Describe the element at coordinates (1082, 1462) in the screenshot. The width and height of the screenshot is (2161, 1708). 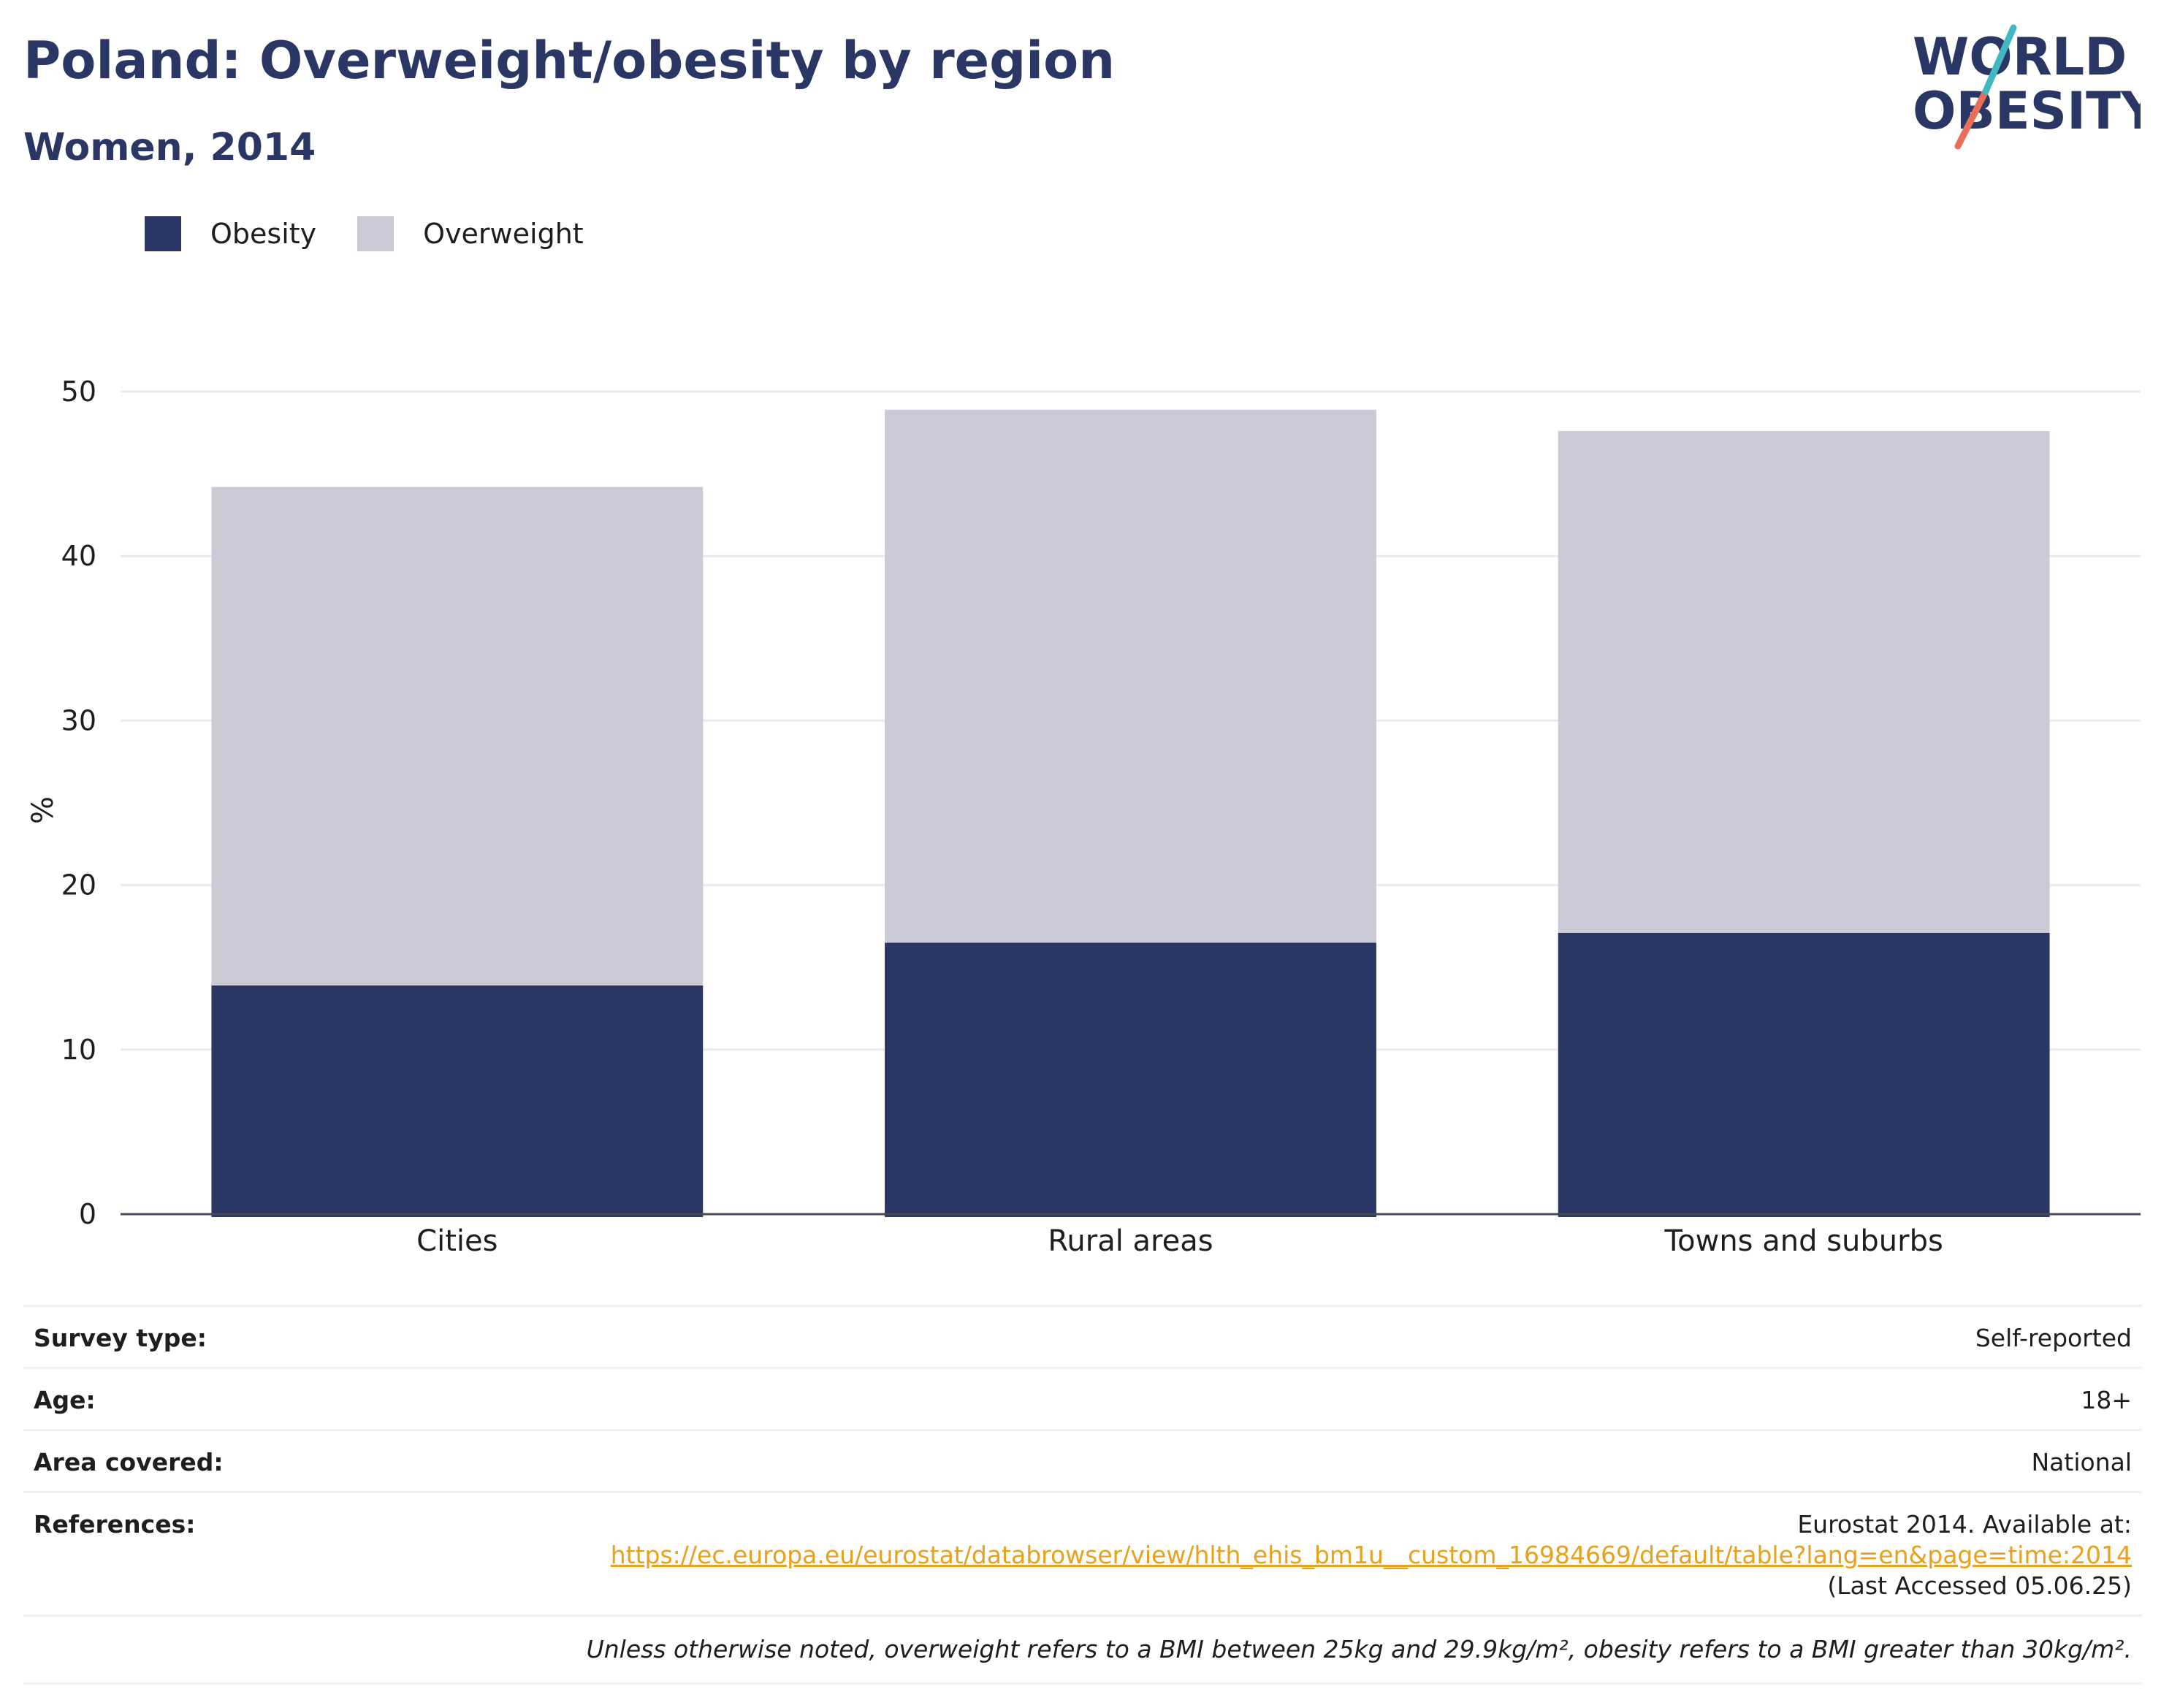
I see `meta-row-area: Area covered: National` at that location.